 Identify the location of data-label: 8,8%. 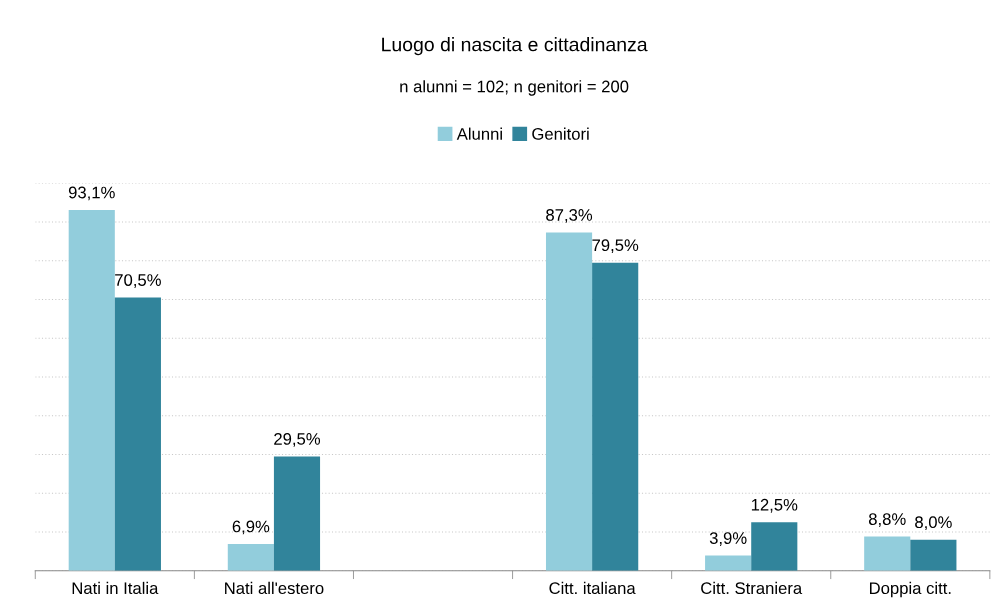
(887, 520).